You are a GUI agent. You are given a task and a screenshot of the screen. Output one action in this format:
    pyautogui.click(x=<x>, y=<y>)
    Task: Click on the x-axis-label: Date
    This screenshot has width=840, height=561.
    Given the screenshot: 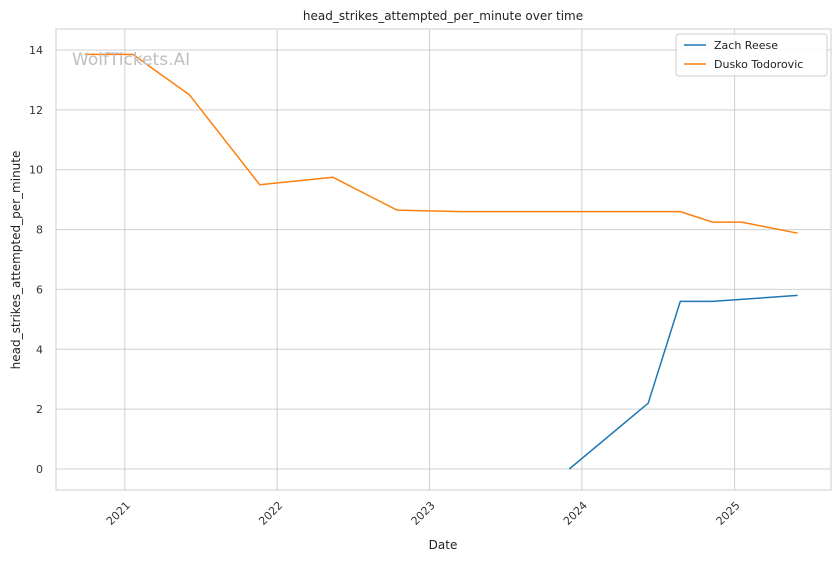 What is the action you would take?
    pyautogui.click(x=443, y=545)
    